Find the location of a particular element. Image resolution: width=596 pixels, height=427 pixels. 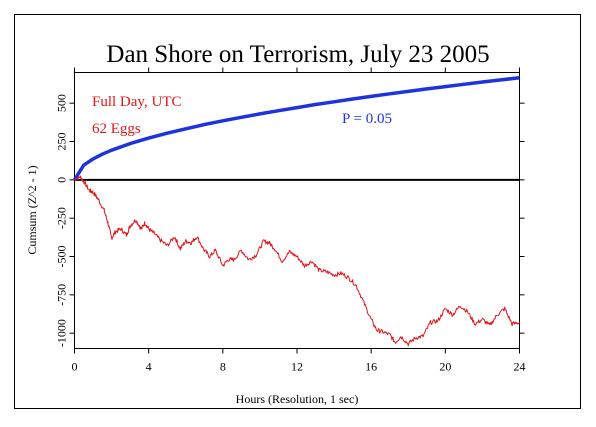

x-tick-label: 8 is located at coordinates (223, 367).